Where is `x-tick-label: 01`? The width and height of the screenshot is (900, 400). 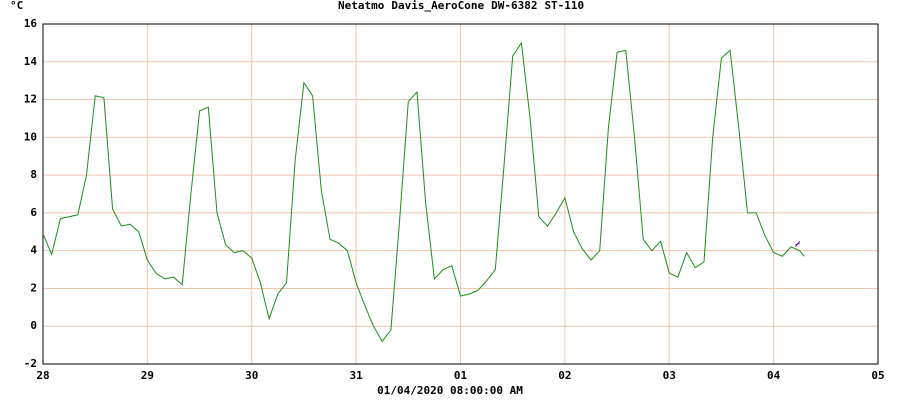
x-tick-label: 01 is located at coordinates (461, 375).